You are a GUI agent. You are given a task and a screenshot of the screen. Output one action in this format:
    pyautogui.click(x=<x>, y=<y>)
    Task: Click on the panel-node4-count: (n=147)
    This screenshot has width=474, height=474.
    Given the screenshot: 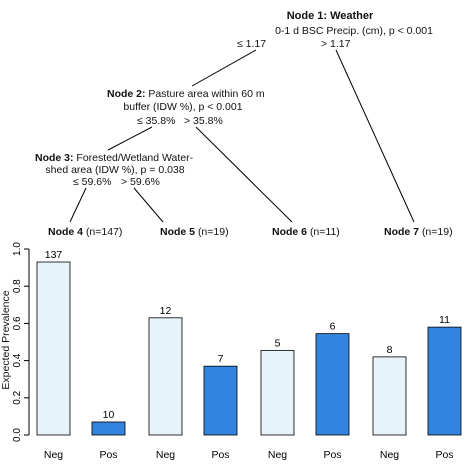 What is the action you would take?
    pyautogui.click(x=104, y=232)
    